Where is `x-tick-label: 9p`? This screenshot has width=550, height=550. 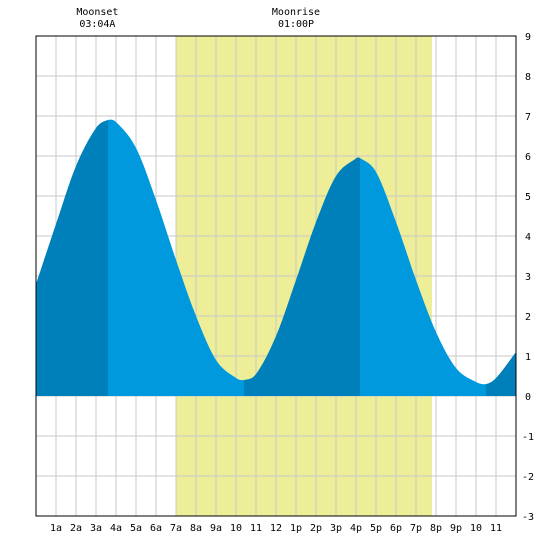
x-tick-label: 9p is located at coordinates (456, 528).